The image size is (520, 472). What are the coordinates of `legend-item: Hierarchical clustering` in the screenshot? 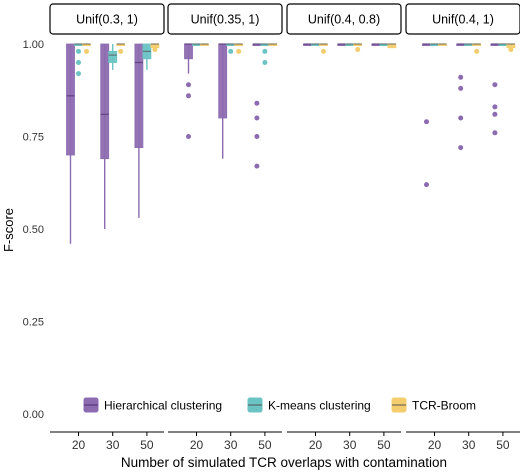 It's located at (152, 405).